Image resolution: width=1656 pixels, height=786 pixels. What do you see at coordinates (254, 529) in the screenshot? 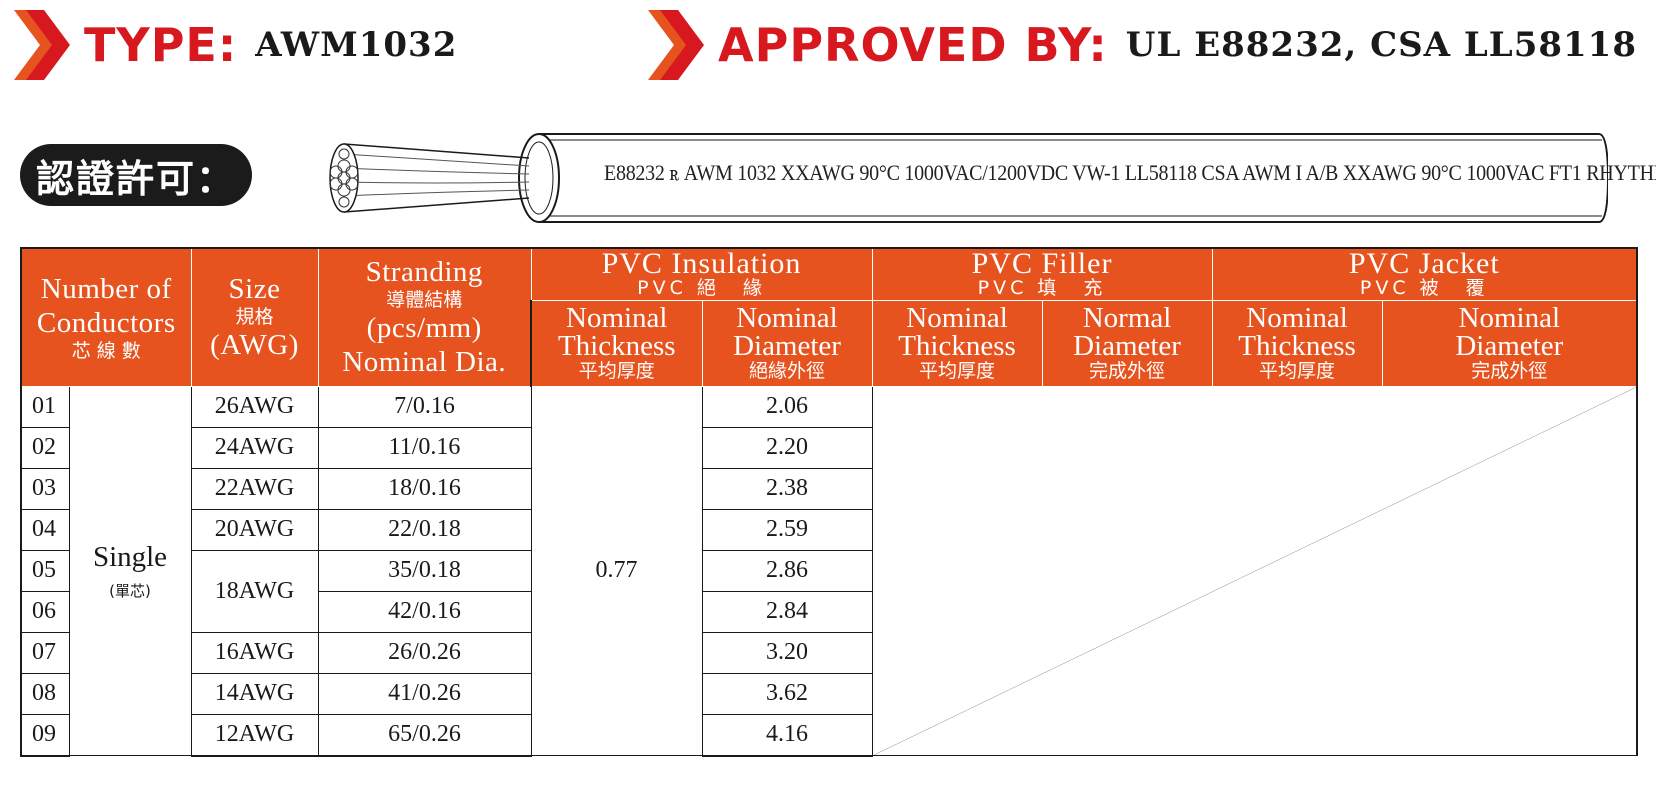
I see `size-cell: 20AWG` at bounding box center [254, 529].